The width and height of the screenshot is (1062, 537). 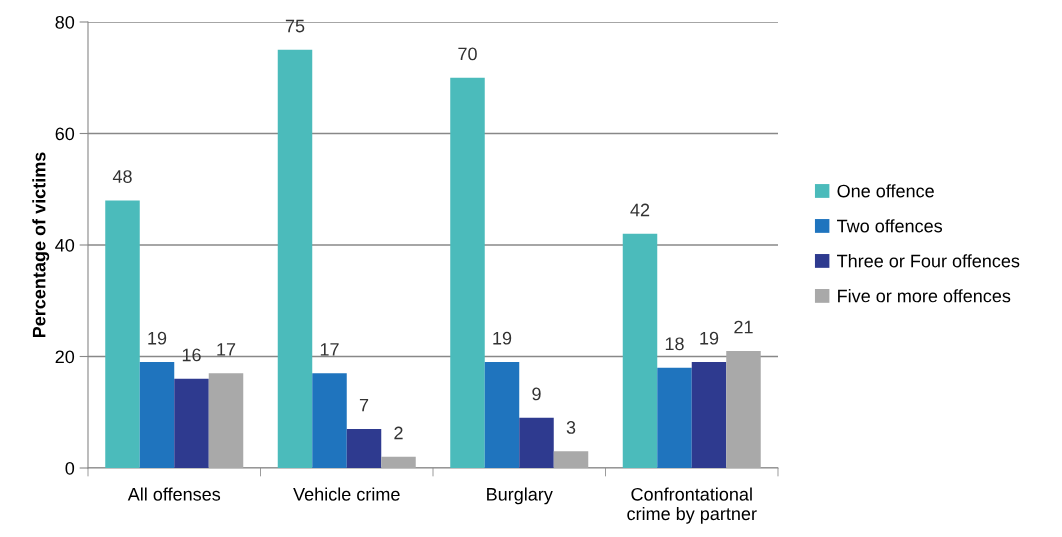 I want to click on data-label: 42, so click(x=640, y=210).